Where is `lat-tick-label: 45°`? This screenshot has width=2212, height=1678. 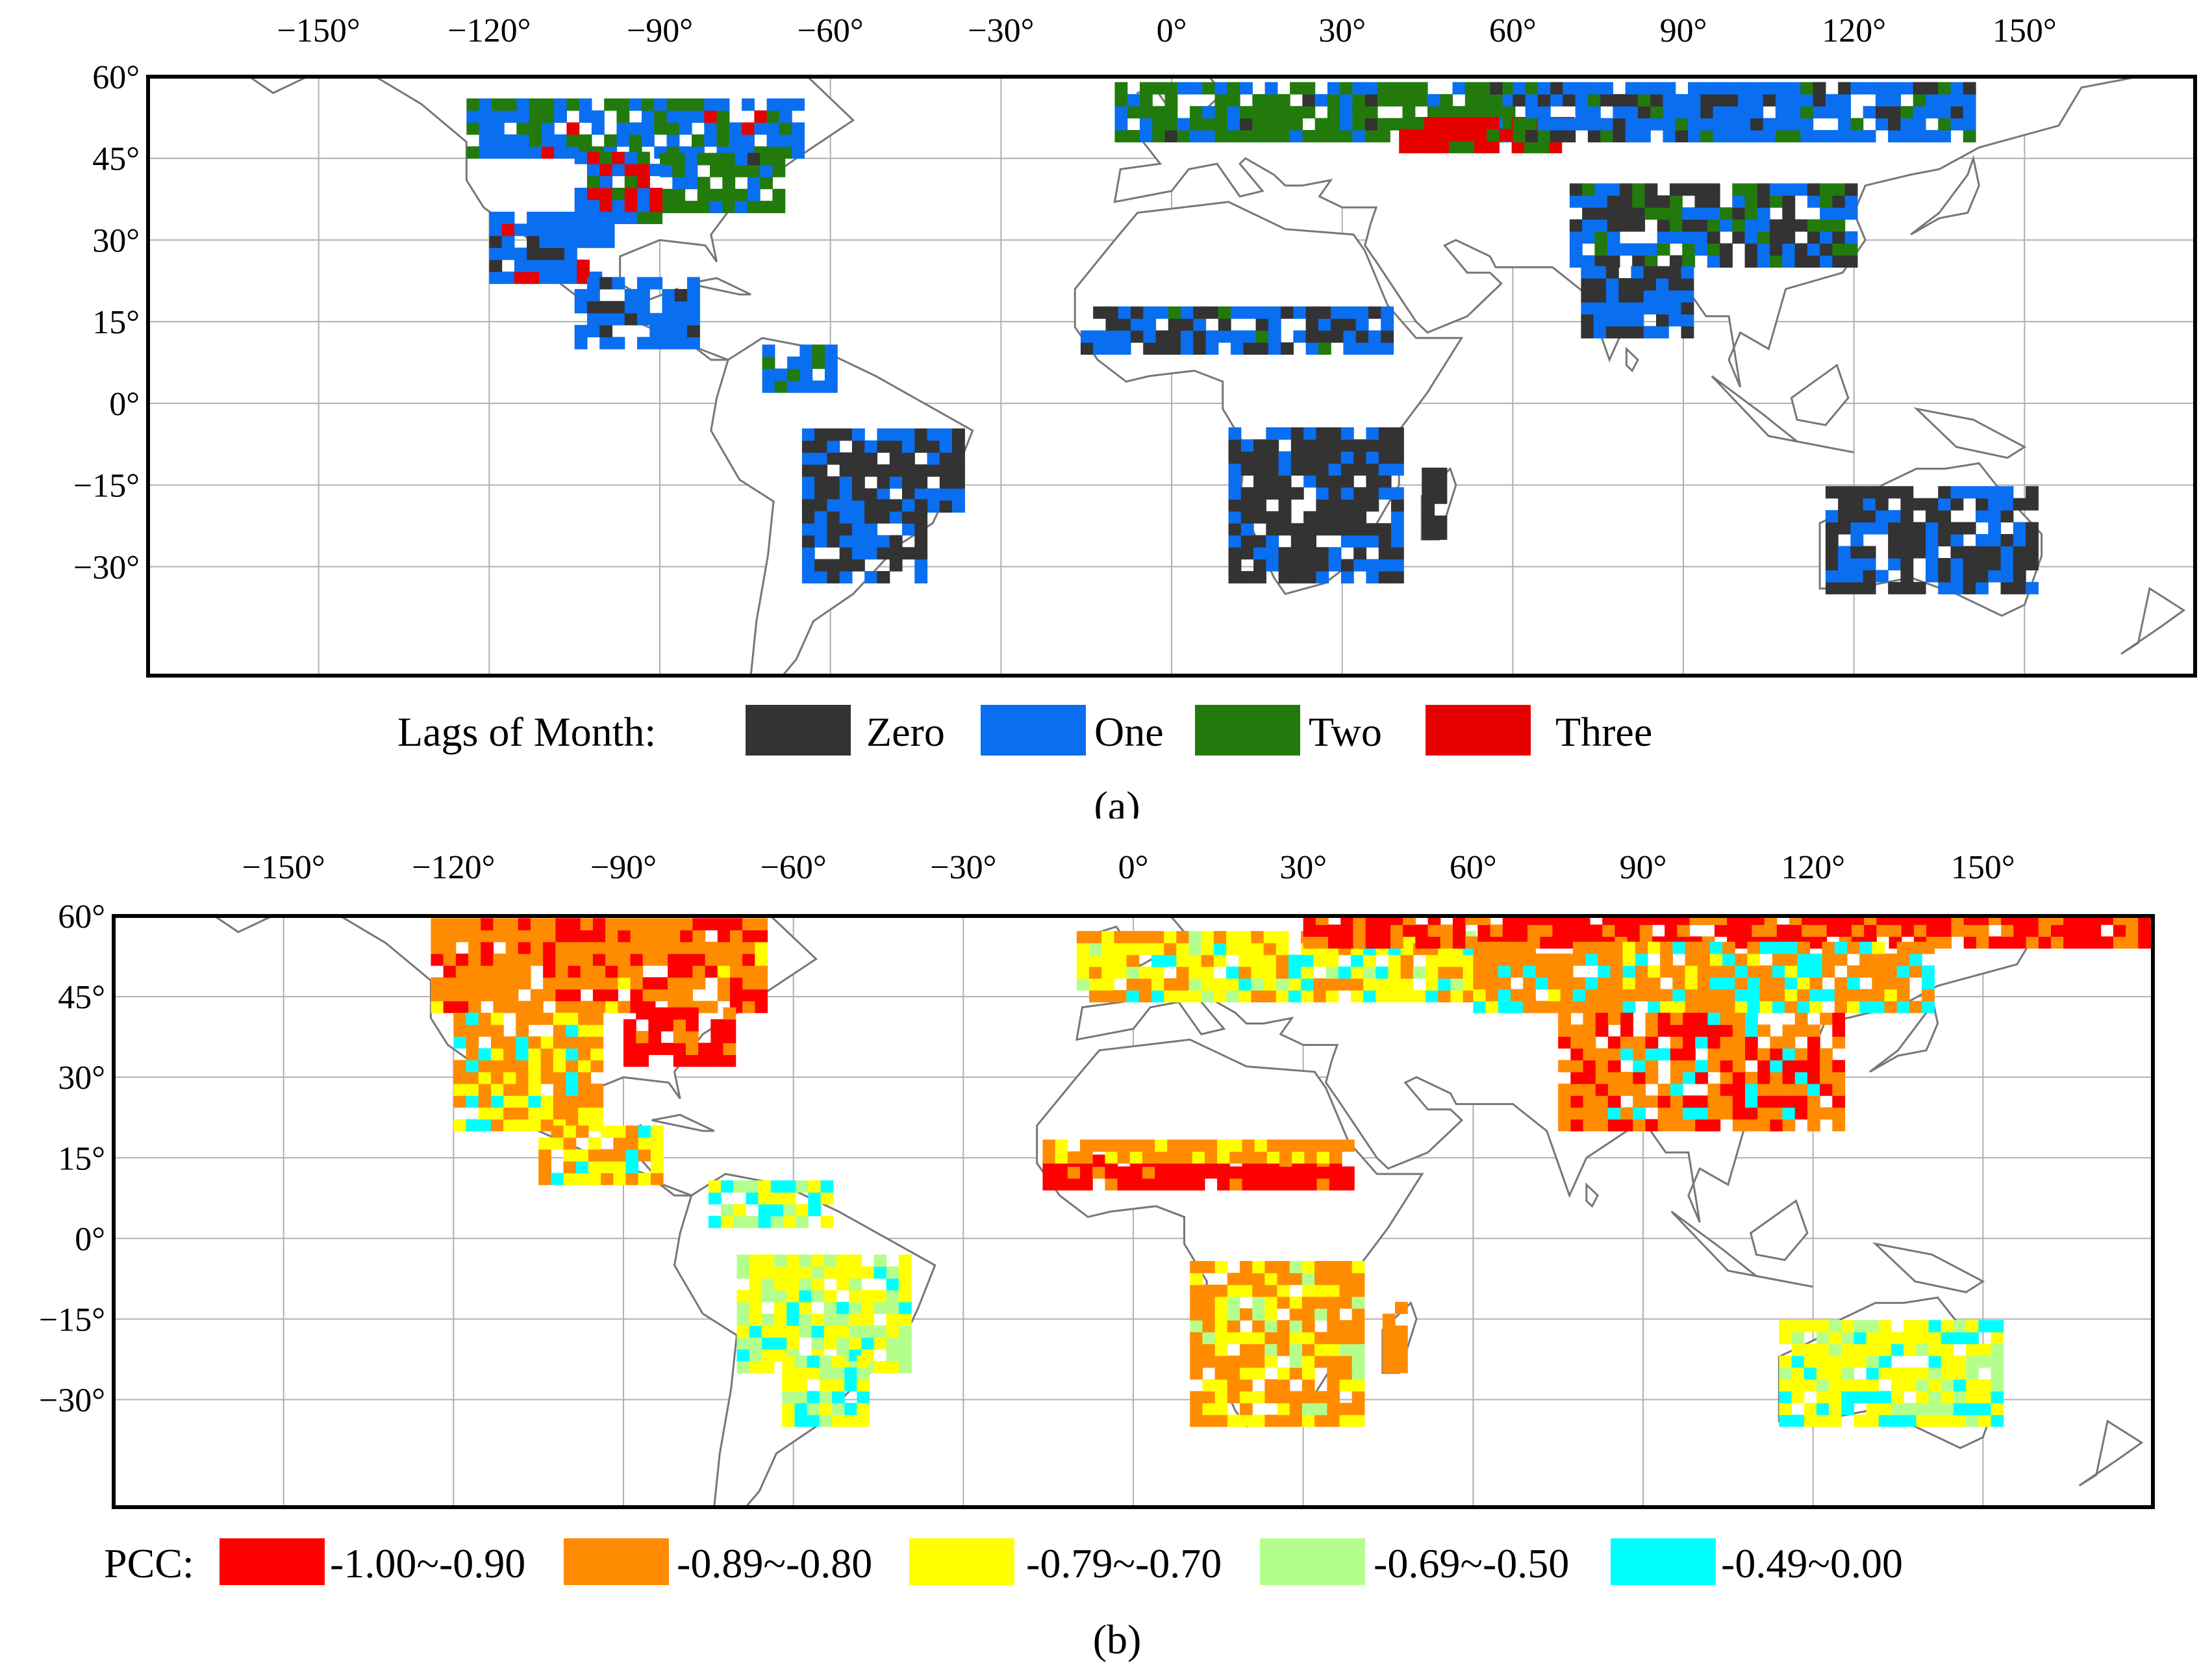
lat-tick-label: 45° is located at coordinates (81, 998).